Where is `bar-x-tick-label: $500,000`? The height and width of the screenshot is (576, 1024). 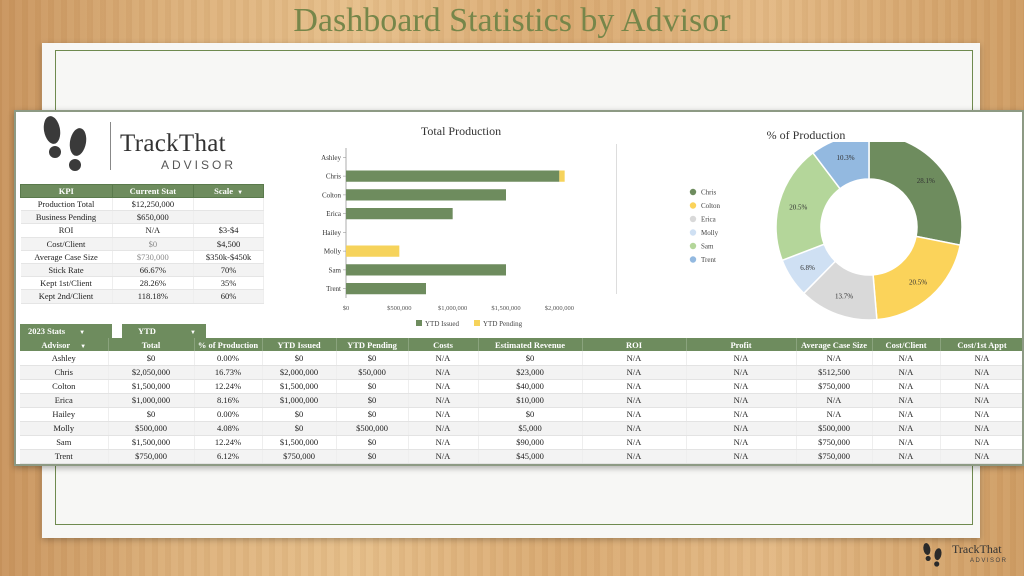 bar-x-tick-label: $500,000 is located at coordinates (399, 308).